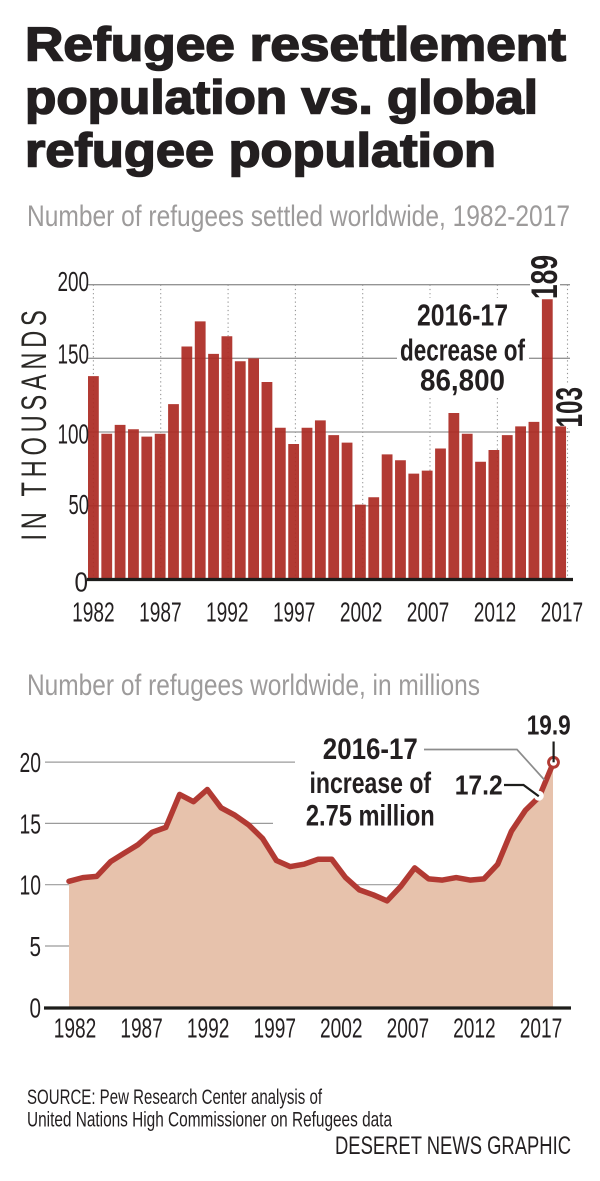  I want to click on svg-text: 10, so click(31, 885).